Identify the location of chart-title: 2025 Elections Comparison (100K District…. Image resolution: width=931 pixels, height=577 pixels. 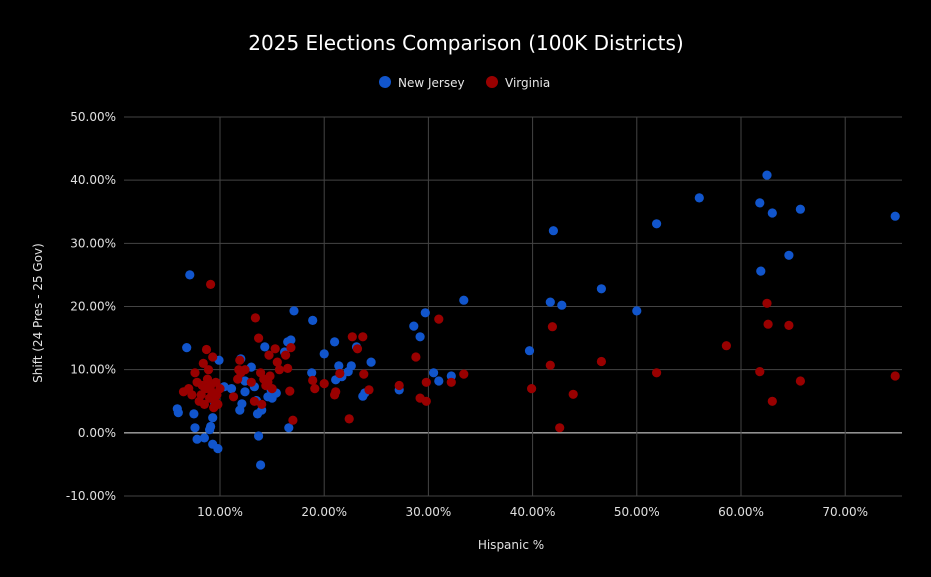
(465, 43).